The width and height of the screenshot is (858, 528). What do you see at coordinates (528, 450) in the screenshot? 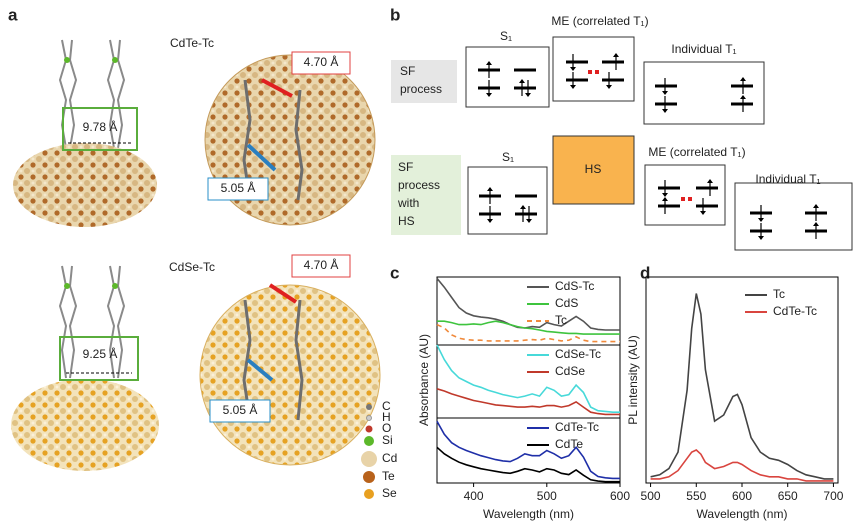
I see `plot-frame` at bounding box center [528, 450].